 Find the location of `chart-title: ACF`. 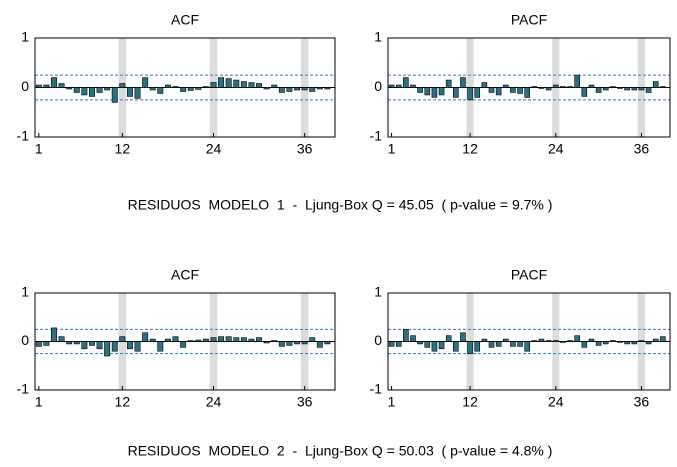

chart-title: ACF is located at coordinates (185, 275).